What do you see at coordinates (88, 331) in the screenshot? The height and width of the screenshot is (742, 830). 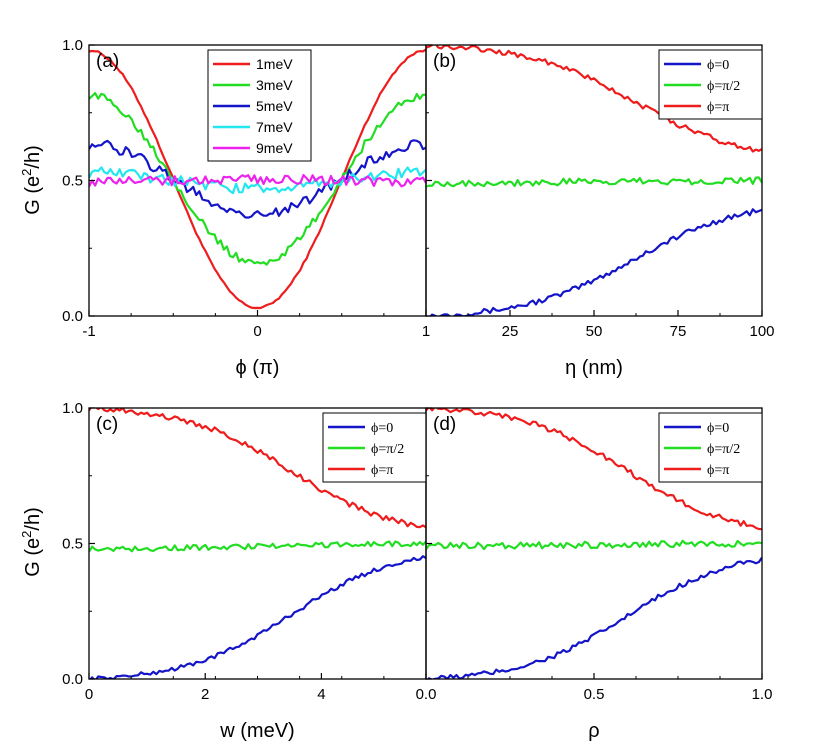 I see `x-tick-label: -1` at bounding box center [88, 331].